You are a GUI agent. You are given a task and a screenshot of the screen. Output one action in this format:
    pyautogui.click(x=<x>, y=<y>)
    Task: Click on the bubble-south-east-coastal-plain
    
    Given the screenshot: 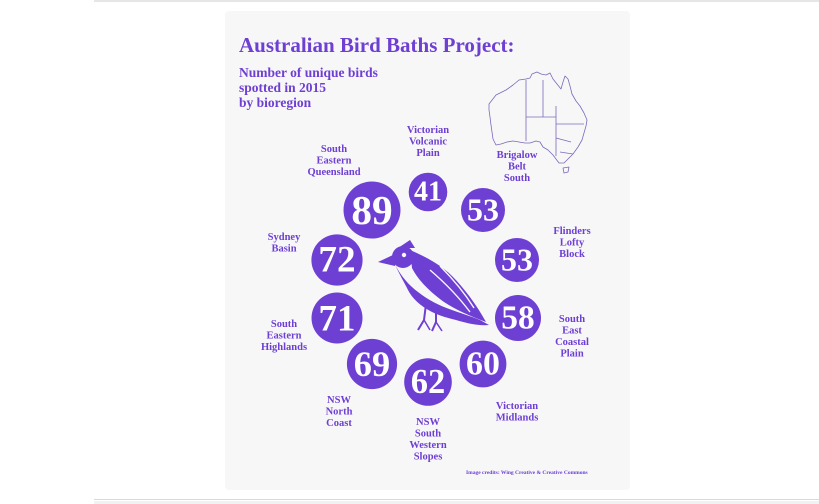 What is the action you would take?
    pyautogui.click(x=518, y=318)
    